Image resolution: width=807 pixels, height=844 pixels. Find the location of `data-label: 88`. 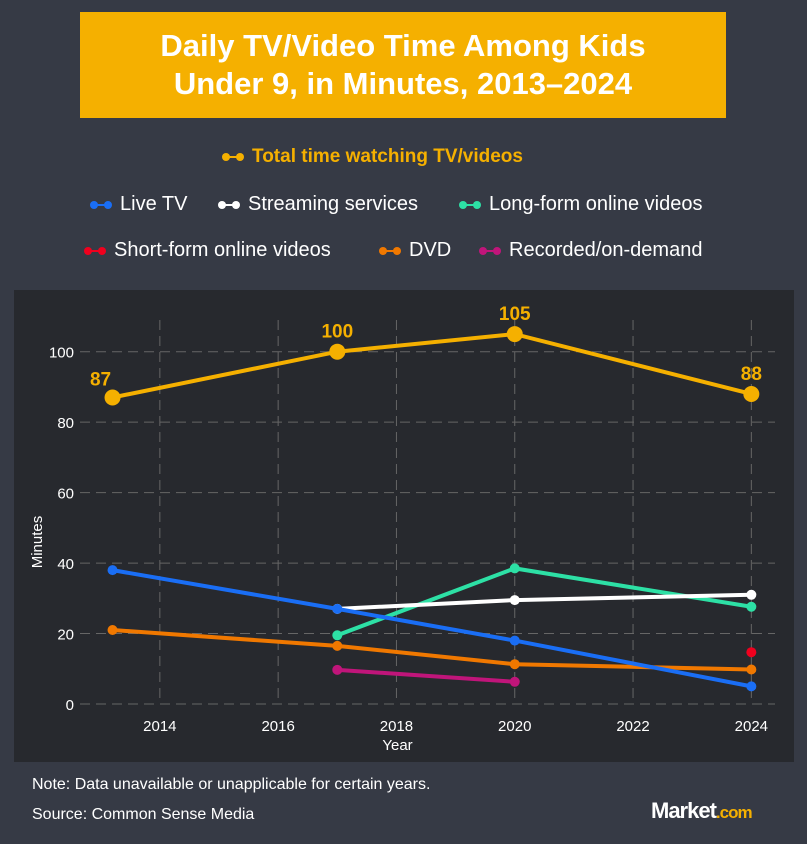

data-label: 88 is located at coordinates (751, 374).